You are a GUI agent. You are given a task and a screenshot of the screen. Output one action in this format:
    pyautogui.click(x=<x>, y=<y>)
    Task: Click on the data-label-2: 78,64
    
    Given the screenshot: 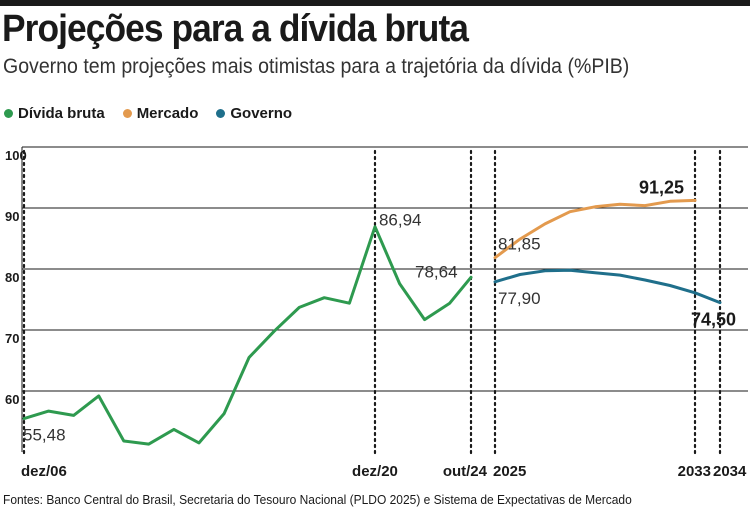 What is the action you would take?
    pyautogui.click(x=436, y=271)
    